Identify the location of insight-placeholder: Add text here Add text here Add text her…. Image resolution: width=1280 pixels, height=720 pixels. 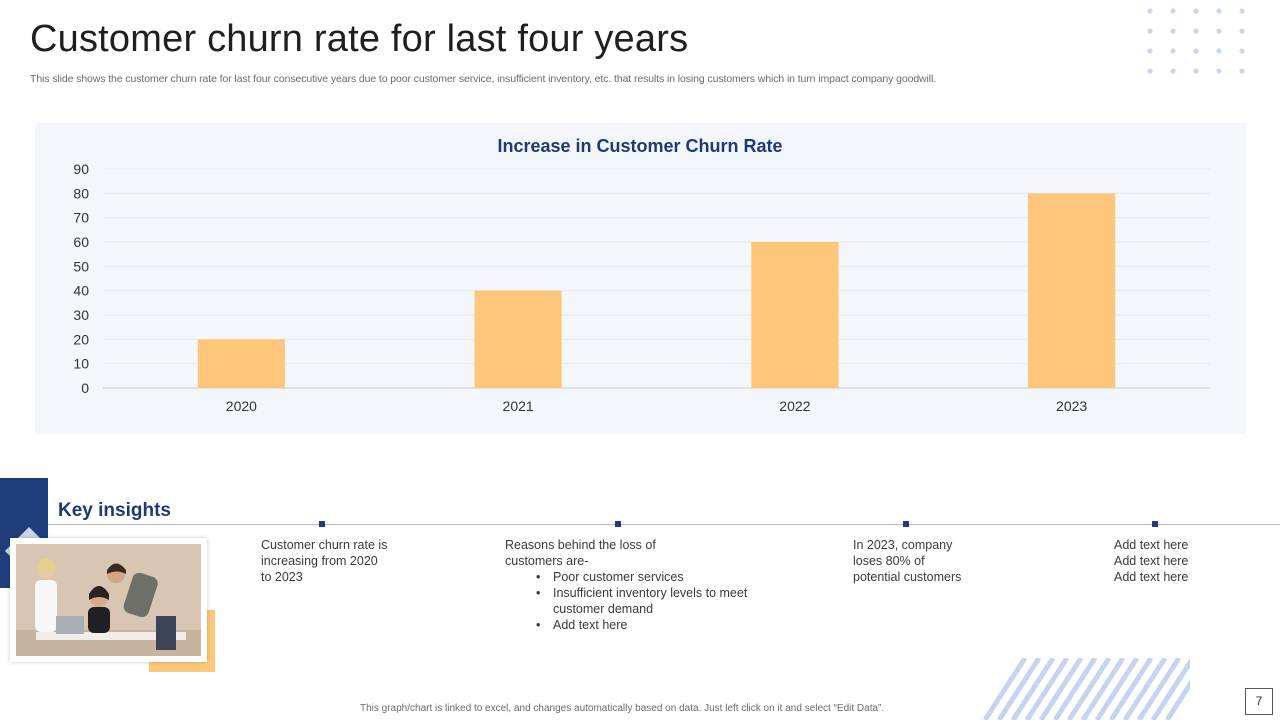
(1174, 561).